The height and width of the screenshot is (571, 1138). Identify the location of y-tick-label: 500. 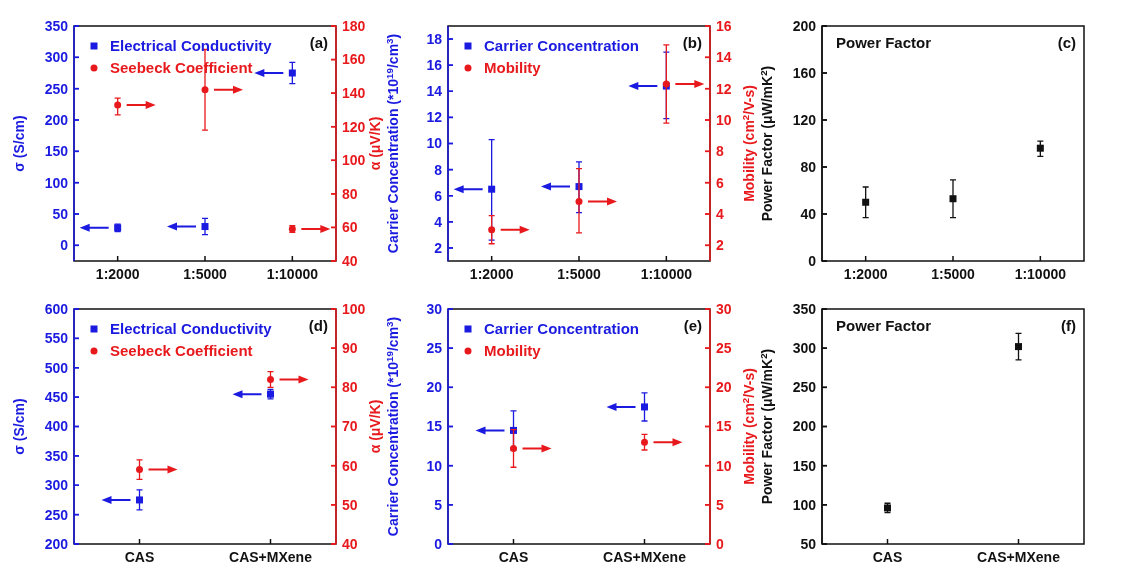
(56, 367).